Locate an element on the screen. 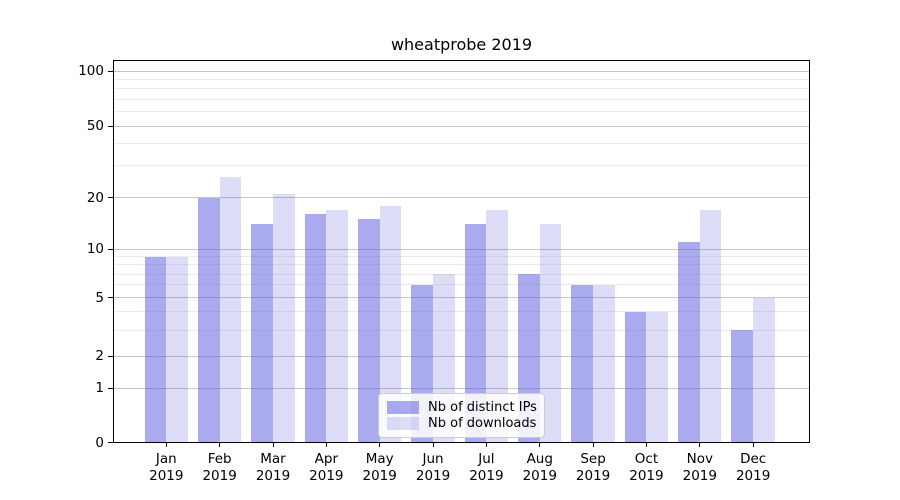 This screenshot has width=900, height=500. x-tick-label-line: May is located at coordinates (379, 459).